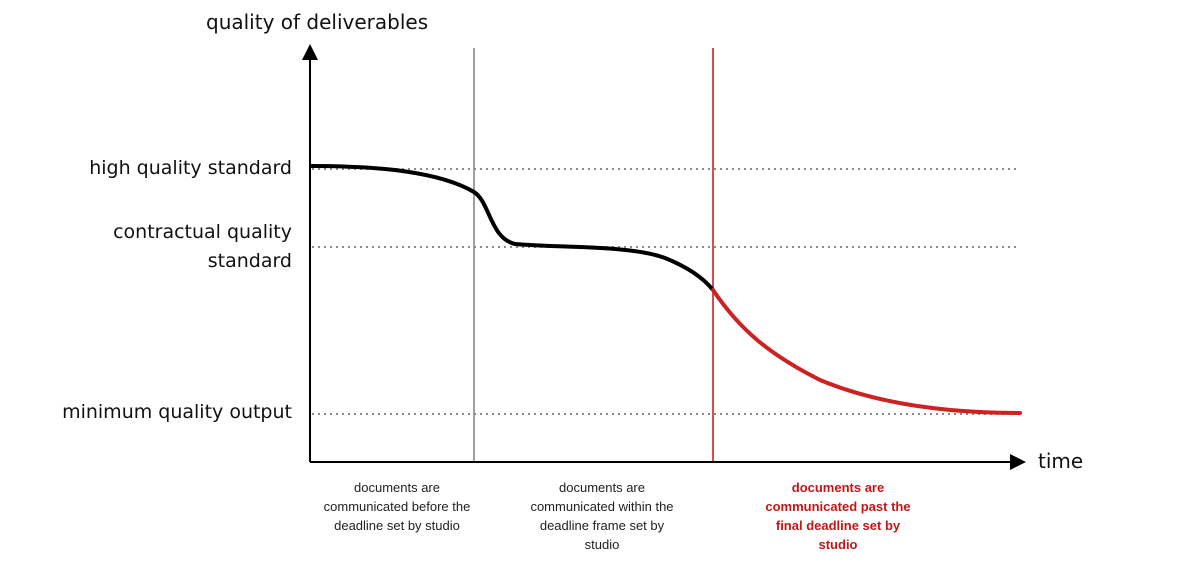 This screenshot has width=1200, height=571. Describe the element at coordinates (1018, 462) in the screenshot. I see `x-axis-arrow` at that location.